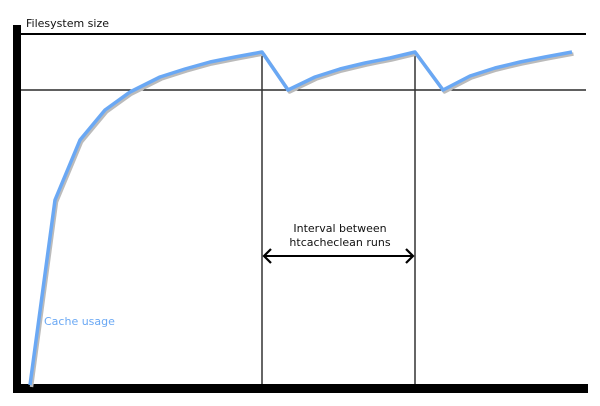 Image resolution: width=600 pixels, height=406 pixels. What do you see at coordinates (338, 256) in the screenshot?
I see `interval-arrow` at bounding box center [338, 256].